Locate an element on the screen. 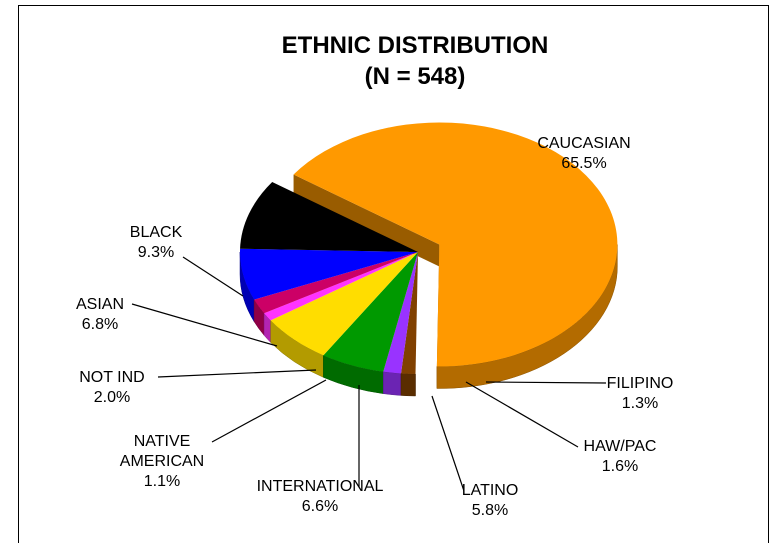 This screenshot has width=772, height=546. leader-line-haw-pac is located at coordinates (522, 414).